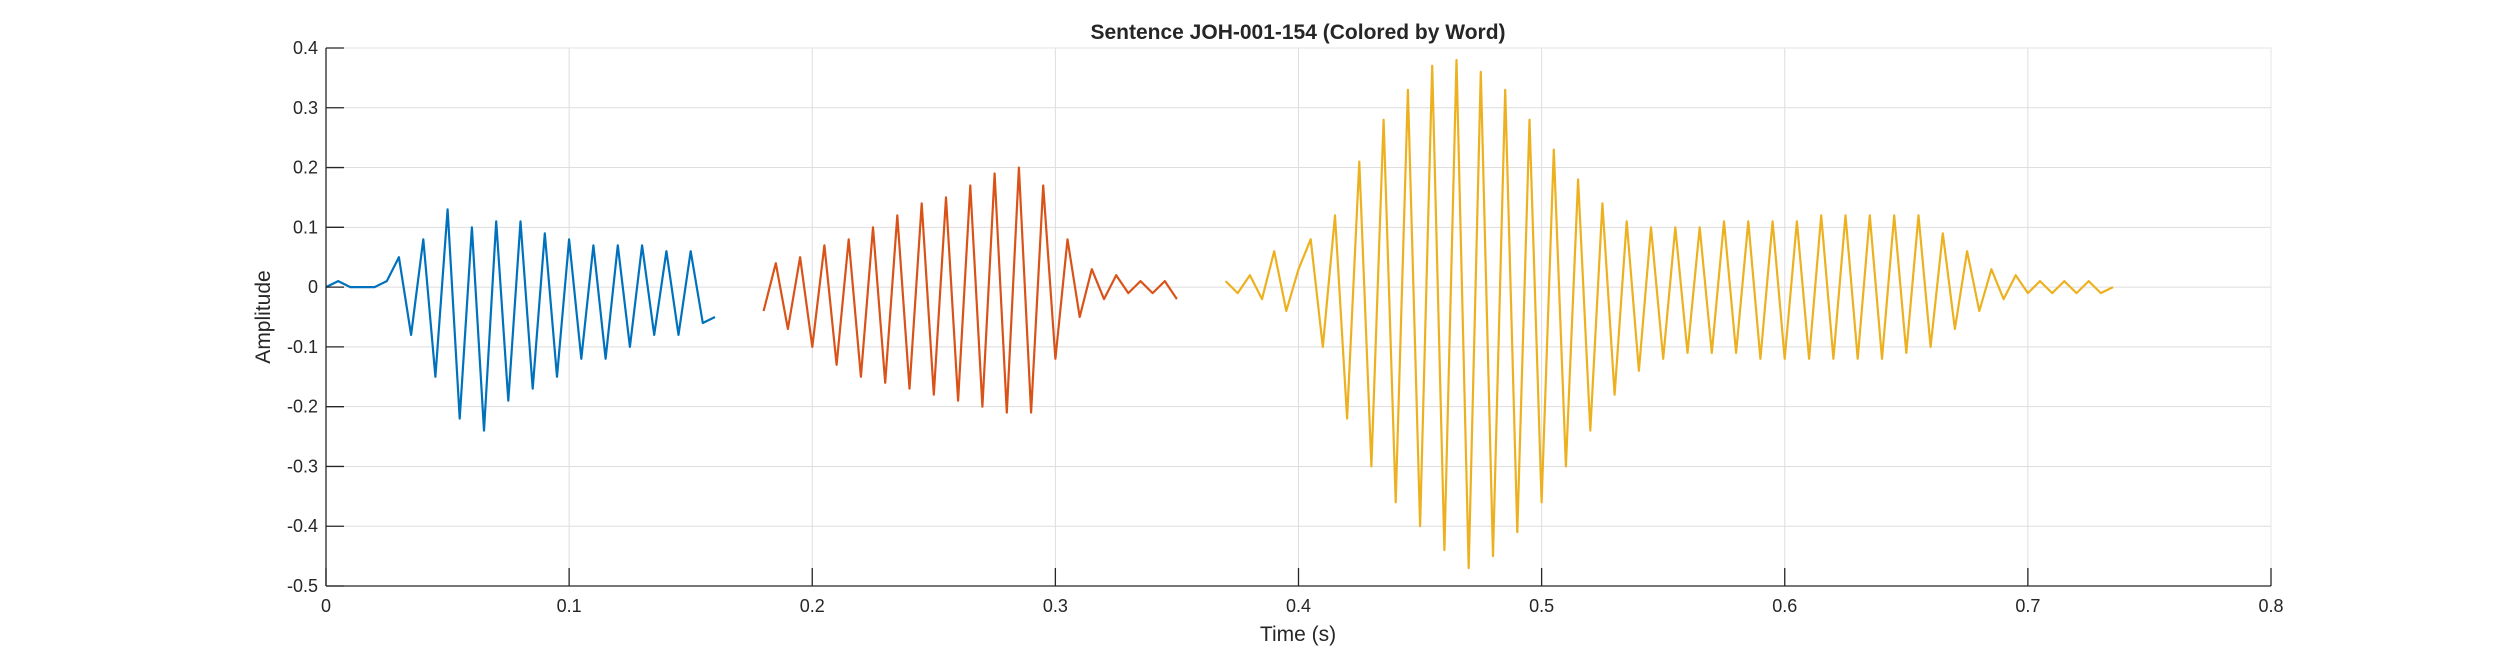 The image size is (2500, 657). Describe the element at coordinates (305, 108) in the screenshot. I see `y-tick-label: 0.3` at that location.